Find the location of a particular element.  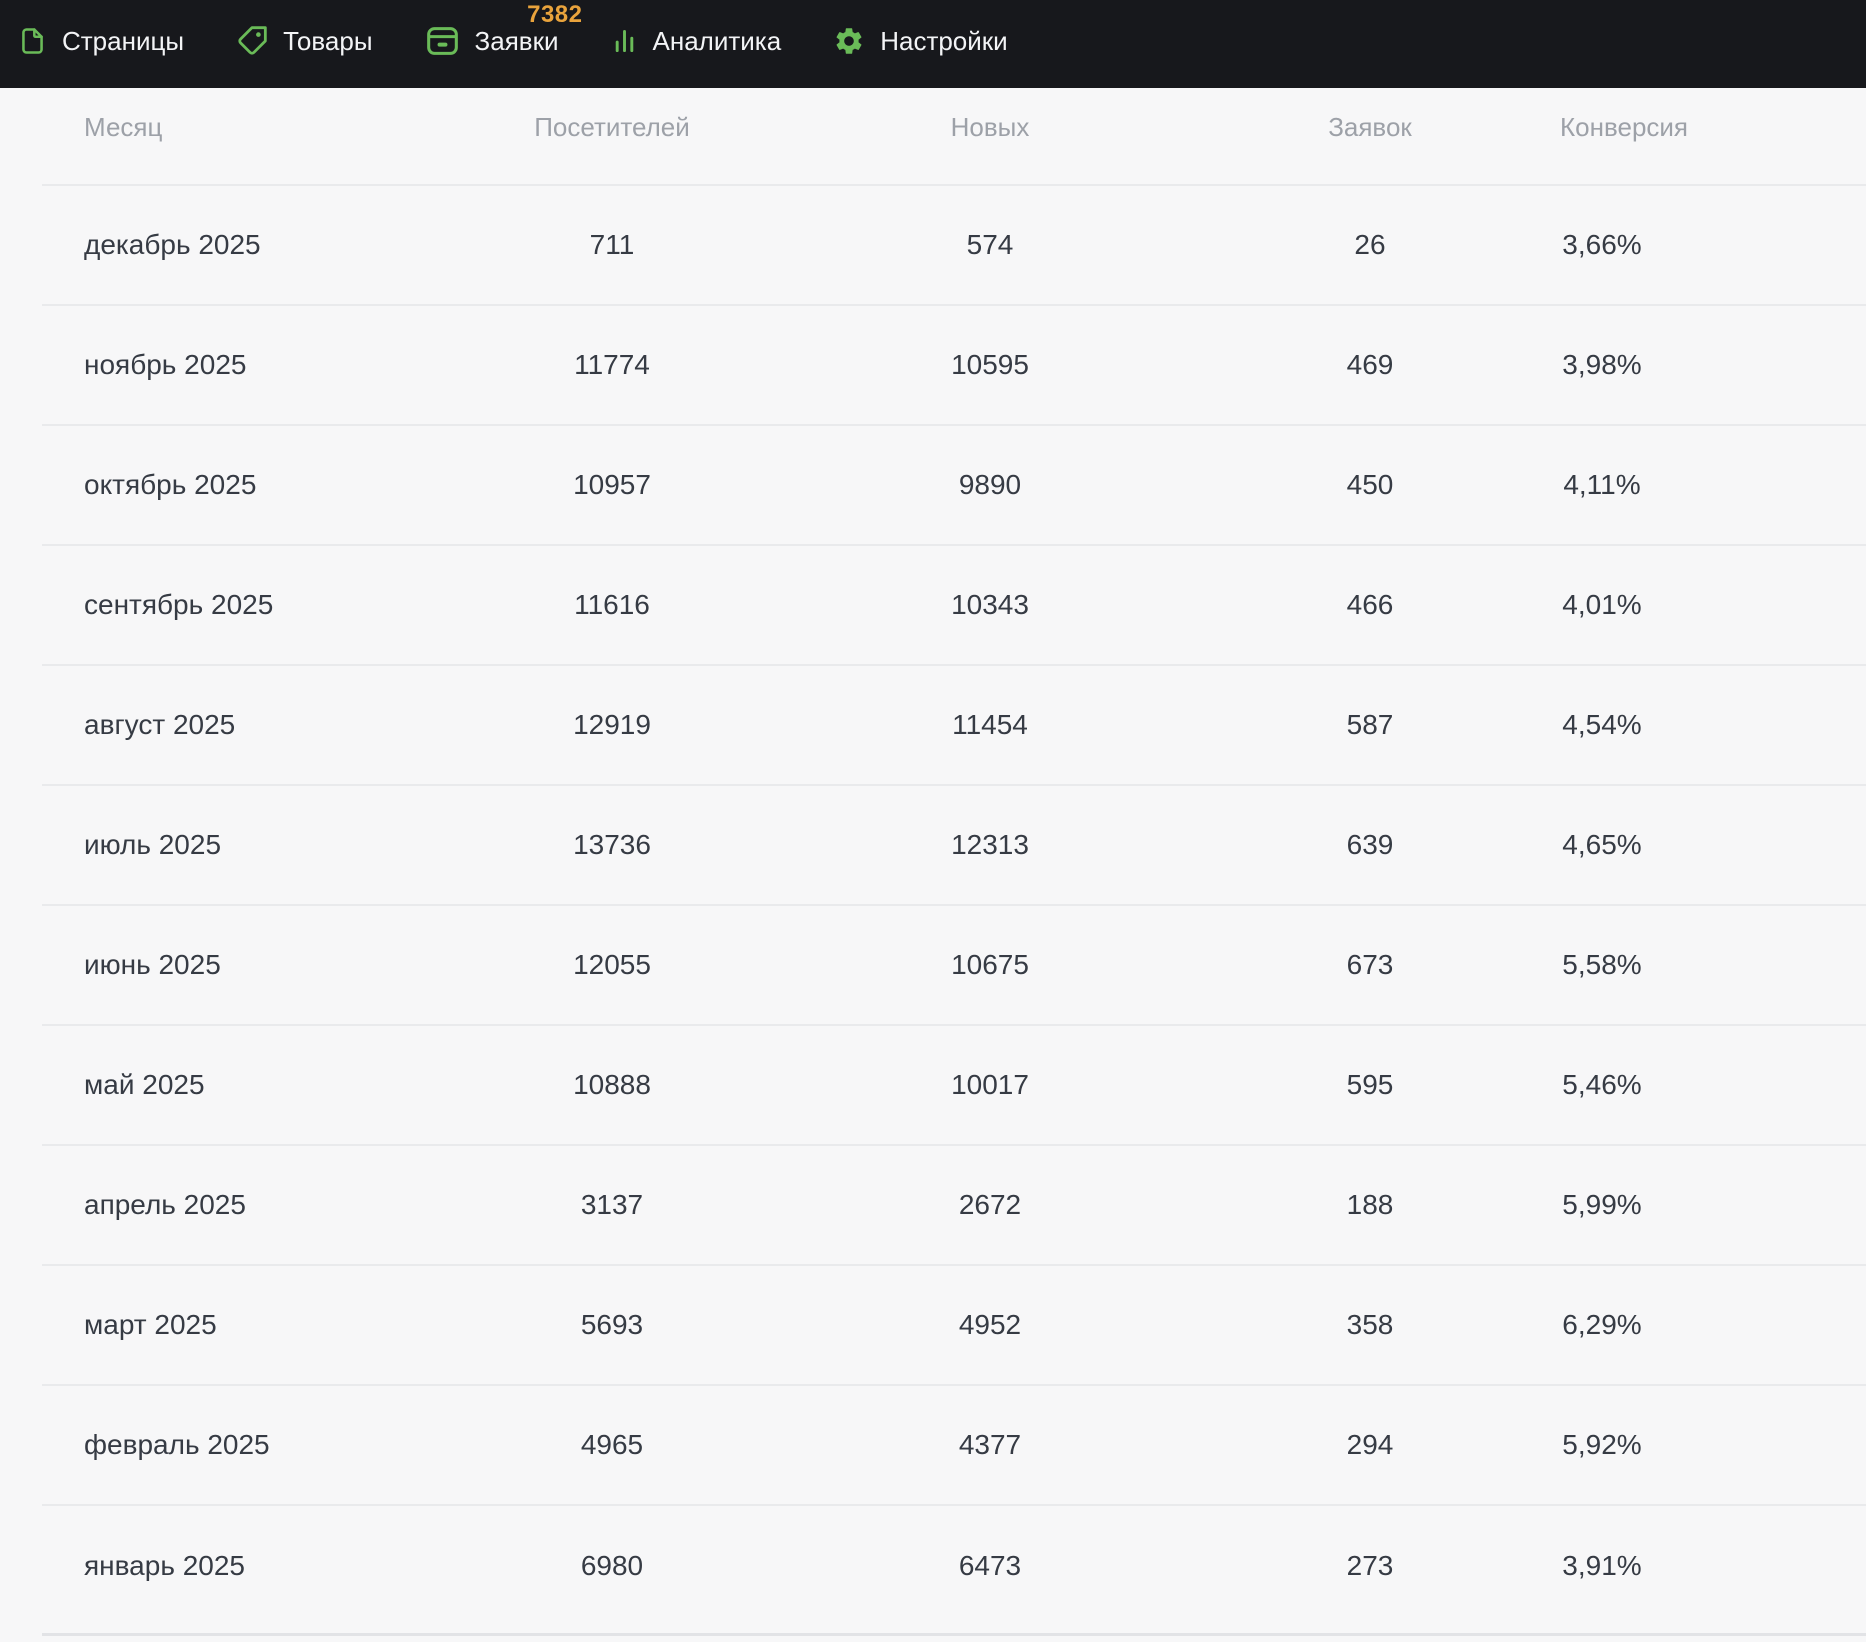

conversion-cell: 4,54% is located at coordinates (1602, 724).